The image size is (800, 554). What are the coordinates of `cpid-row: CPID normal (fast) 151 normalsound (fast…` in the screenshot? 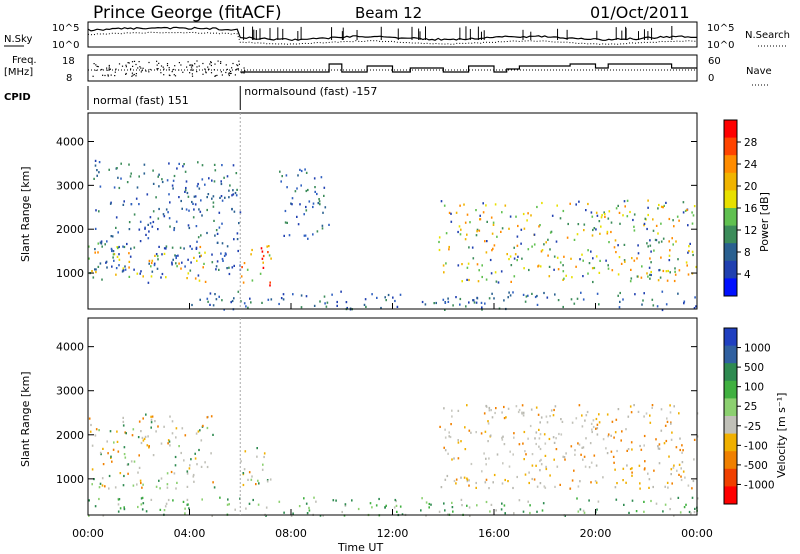 It's located at (190, 97).